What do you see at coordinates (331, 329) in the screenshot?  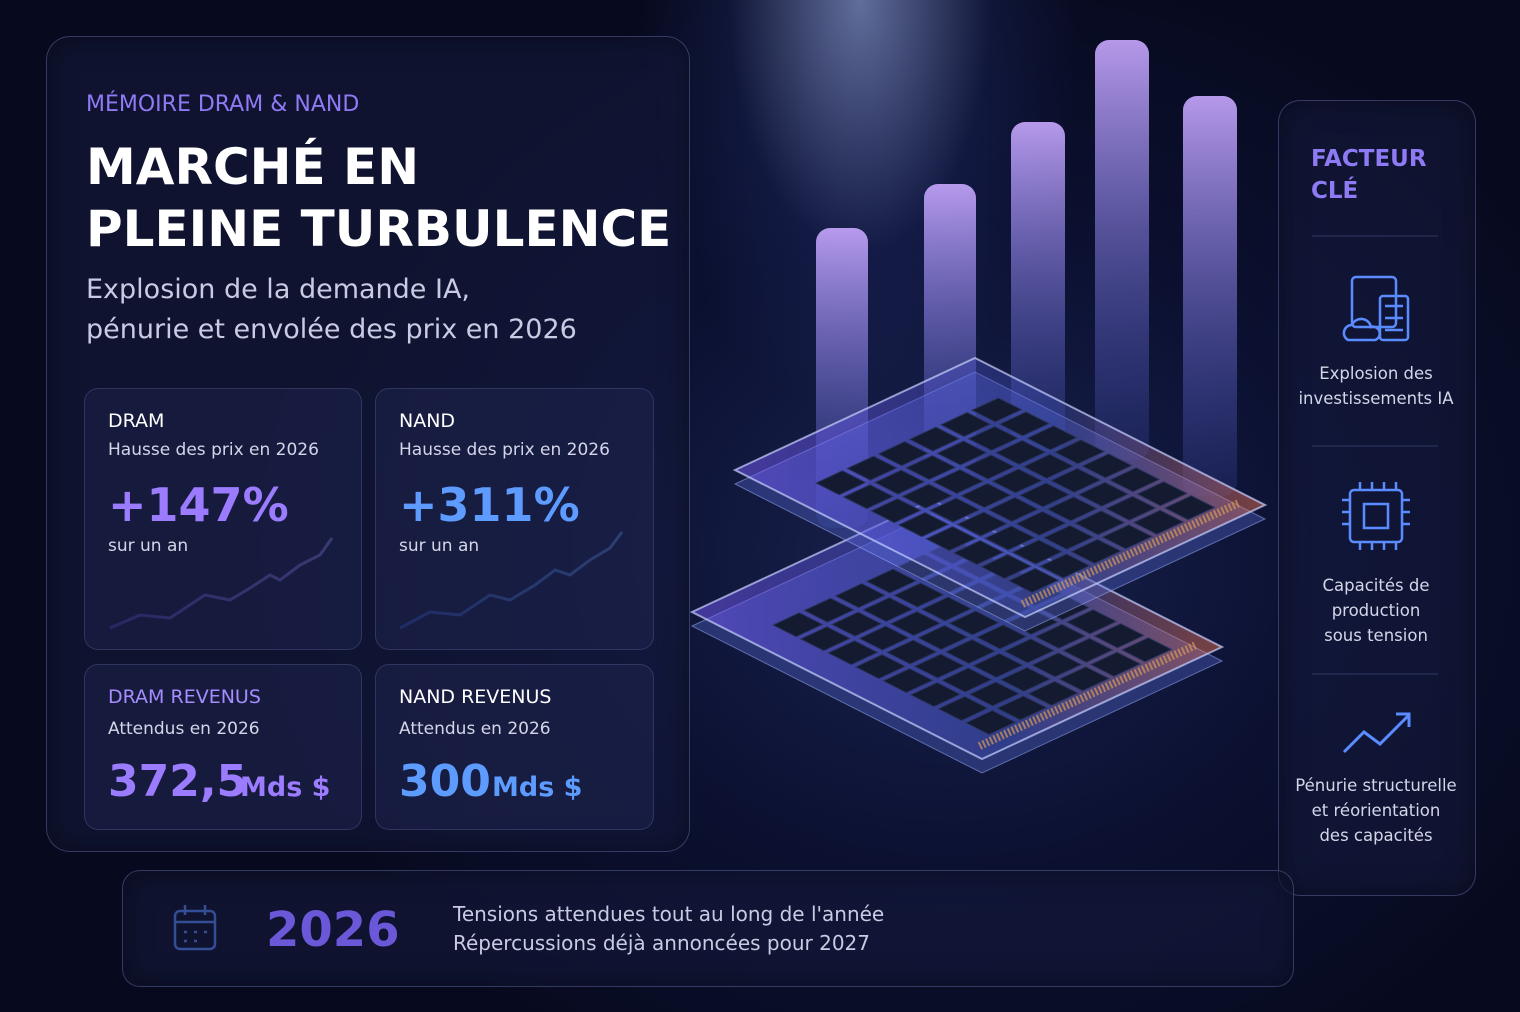 I see `subtitle-line: pénurie et envolée des prix en 2026` at bounding box center [331, 329].